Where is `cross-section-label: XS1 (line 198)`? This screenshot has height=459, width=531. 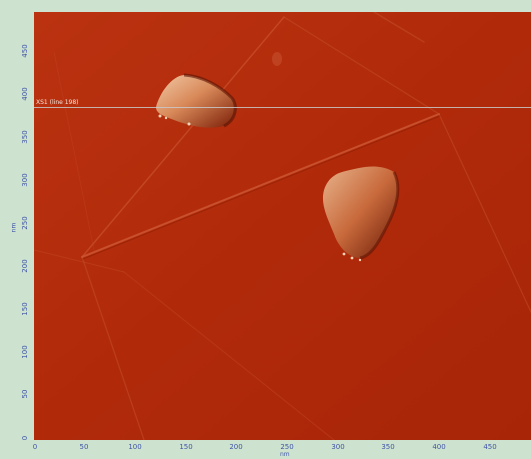
cross-section-label: XS1 (line 198) is located at coordinates (57, 102).